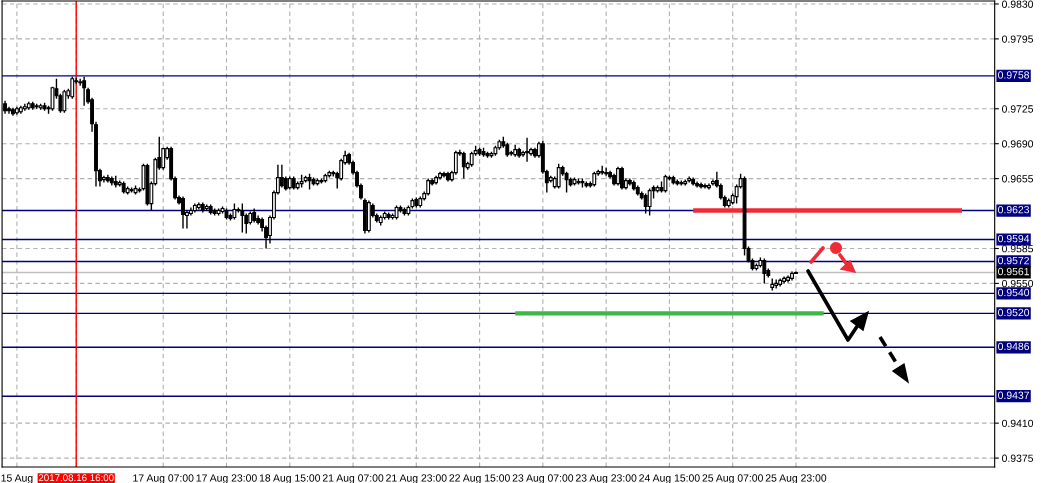 The width and height of the screenshot is (1041, 483). What do you see at coordinates (1018, 109) in the screenshot?
I see `y-tick-label: 0.9725` at bounding box center [1018, 109].